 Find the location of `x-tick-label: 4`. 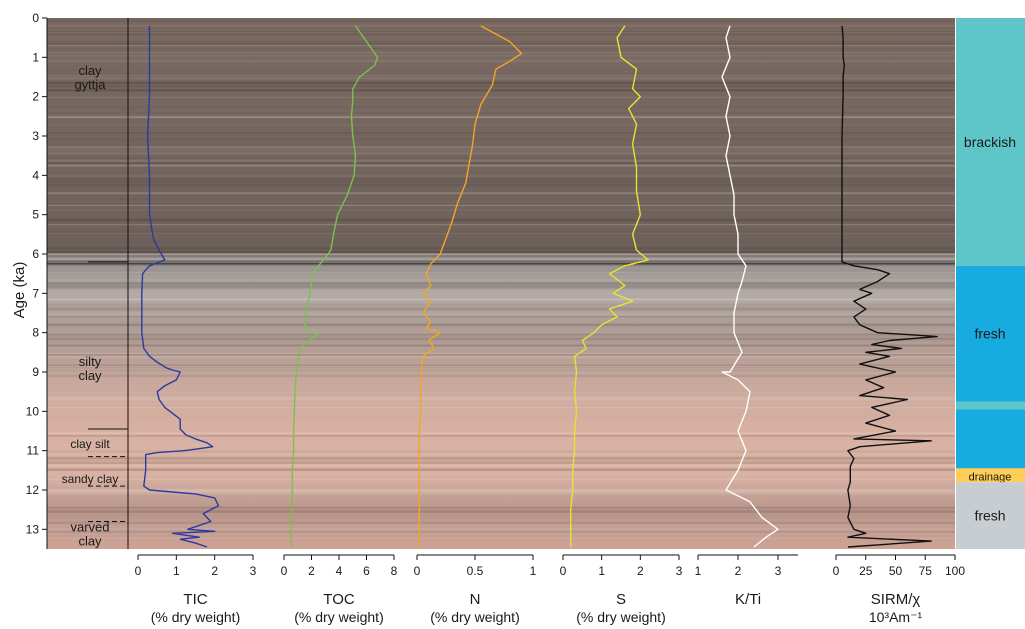

x-tick-label: 4 is located at coordinates (339, 571).